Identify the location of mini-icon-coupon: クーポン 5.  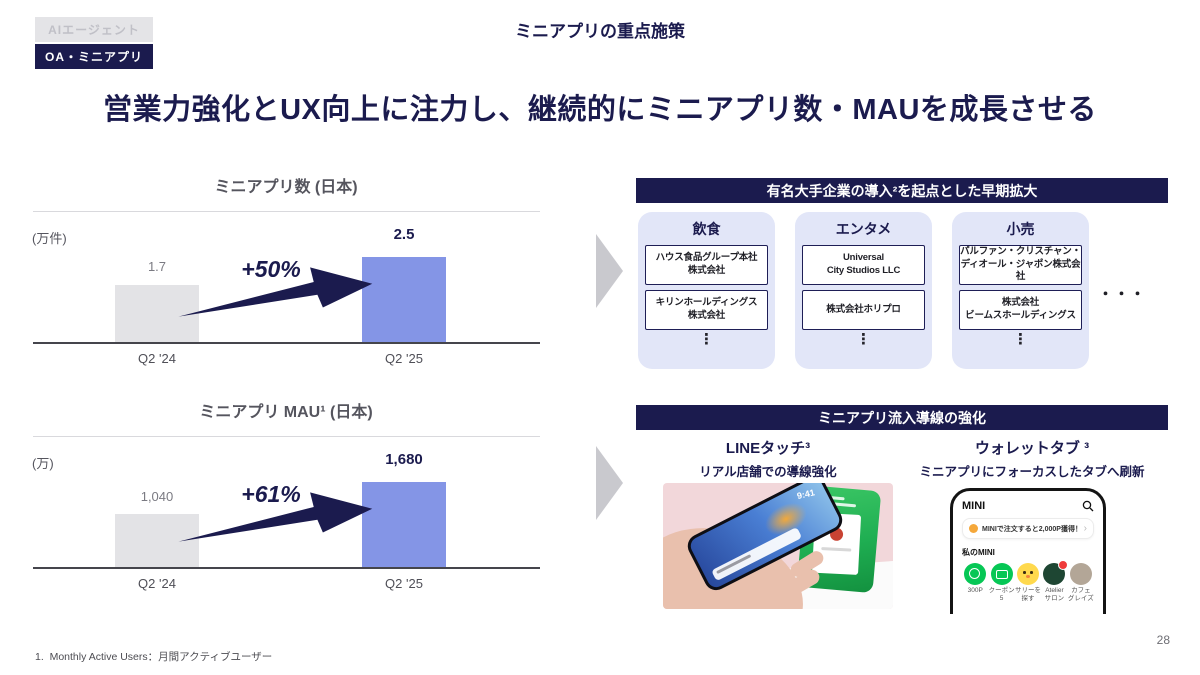
(1001, 583).